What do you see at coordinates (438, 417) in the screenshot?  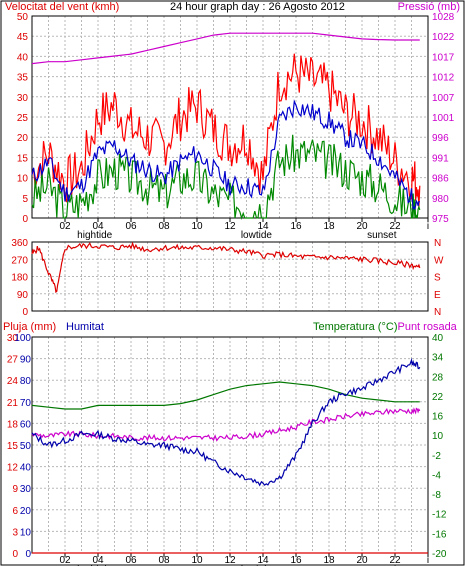 I see `temperature-ytick-label: 16` at bounding box center [438, 417].